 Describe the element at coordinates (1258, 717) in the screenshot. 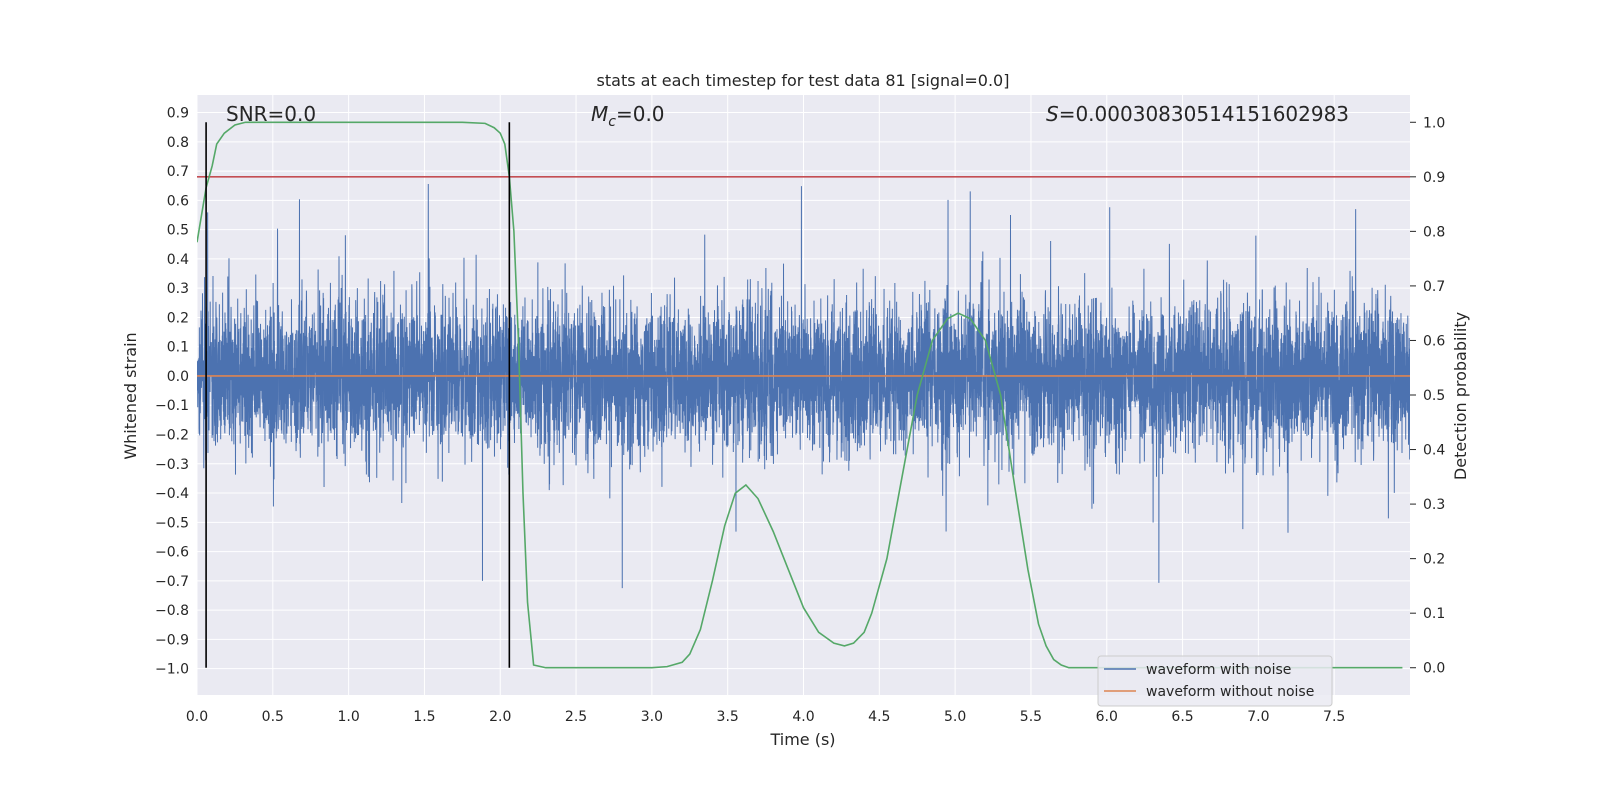

I see `x-tick-label: 7.0` at that location.